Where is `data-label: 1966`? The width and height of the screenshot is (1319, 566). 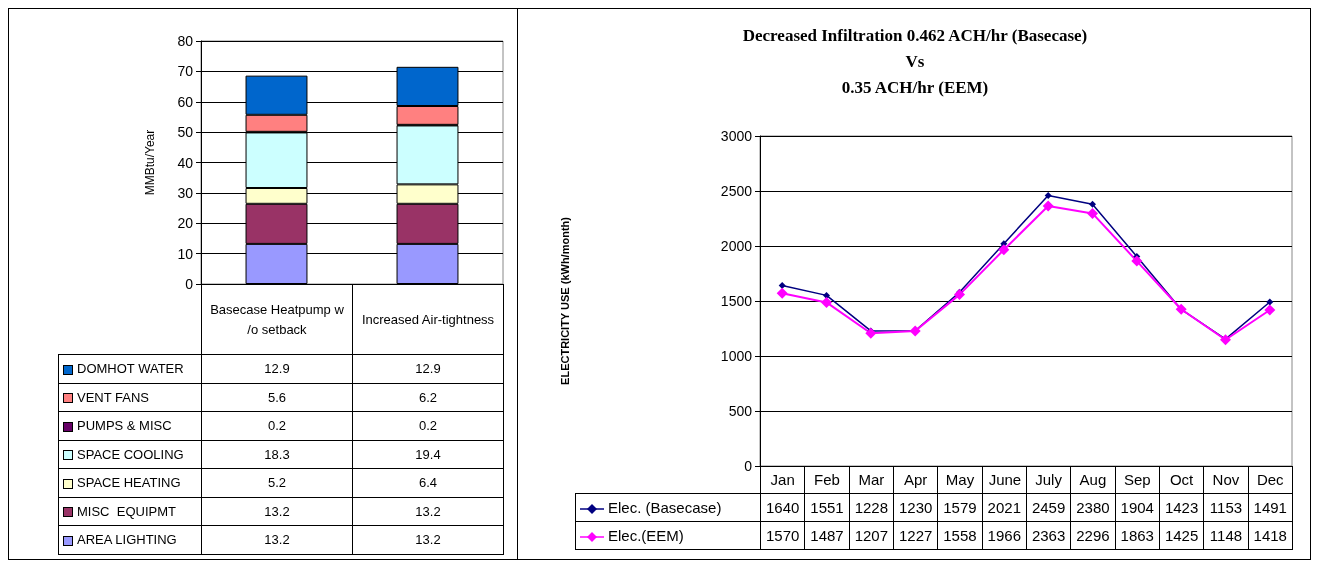 data-label: 1966 is located at coordinates (1004, 535).